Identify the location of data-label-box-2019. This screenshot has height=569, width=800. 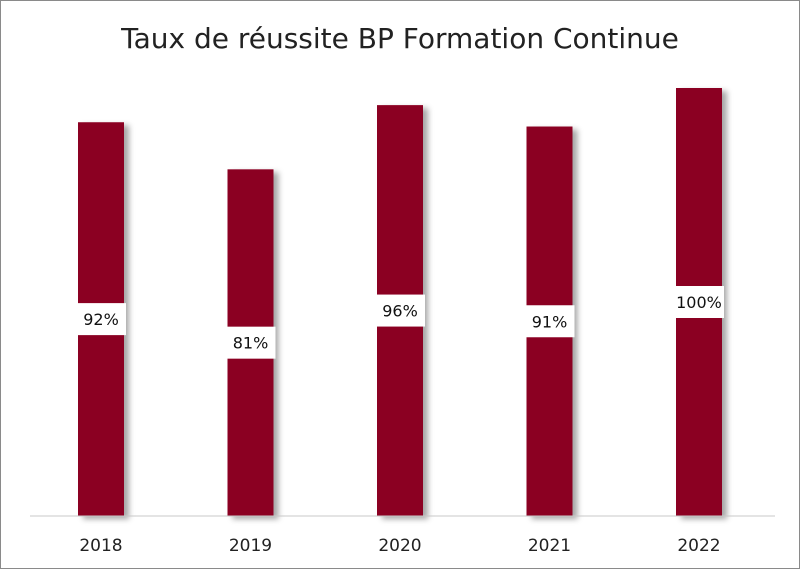
(250, 342).